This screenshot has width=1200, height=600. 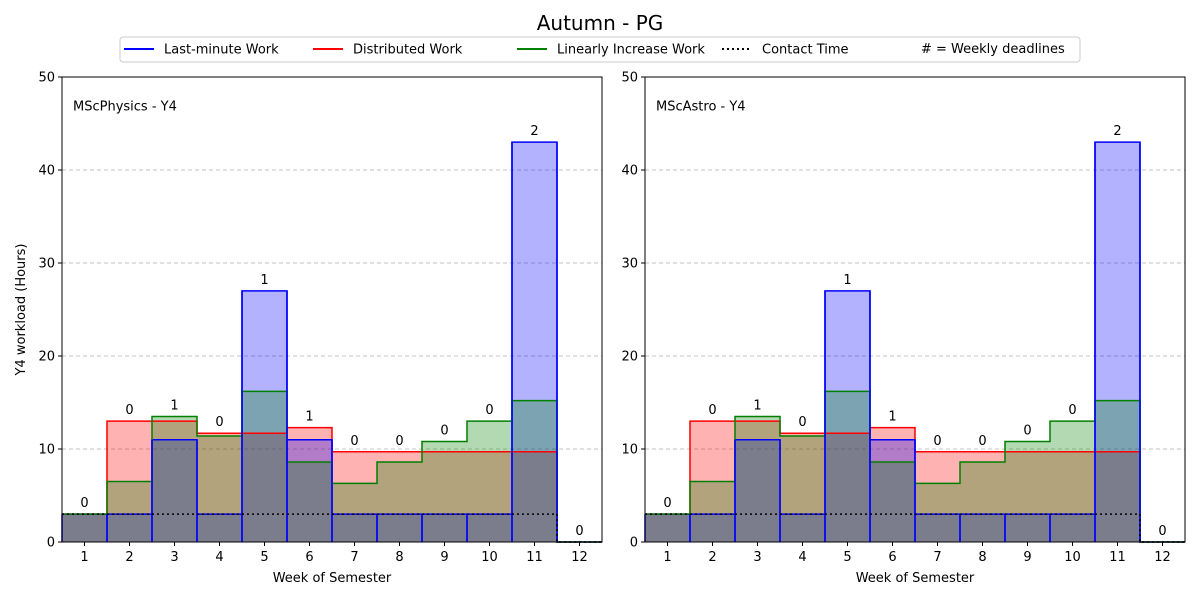 What do you see at coordinates (701, 107) in the screenshot?
I see `panel-label: MScAstro - Y4` at bounding box center [701, 107].